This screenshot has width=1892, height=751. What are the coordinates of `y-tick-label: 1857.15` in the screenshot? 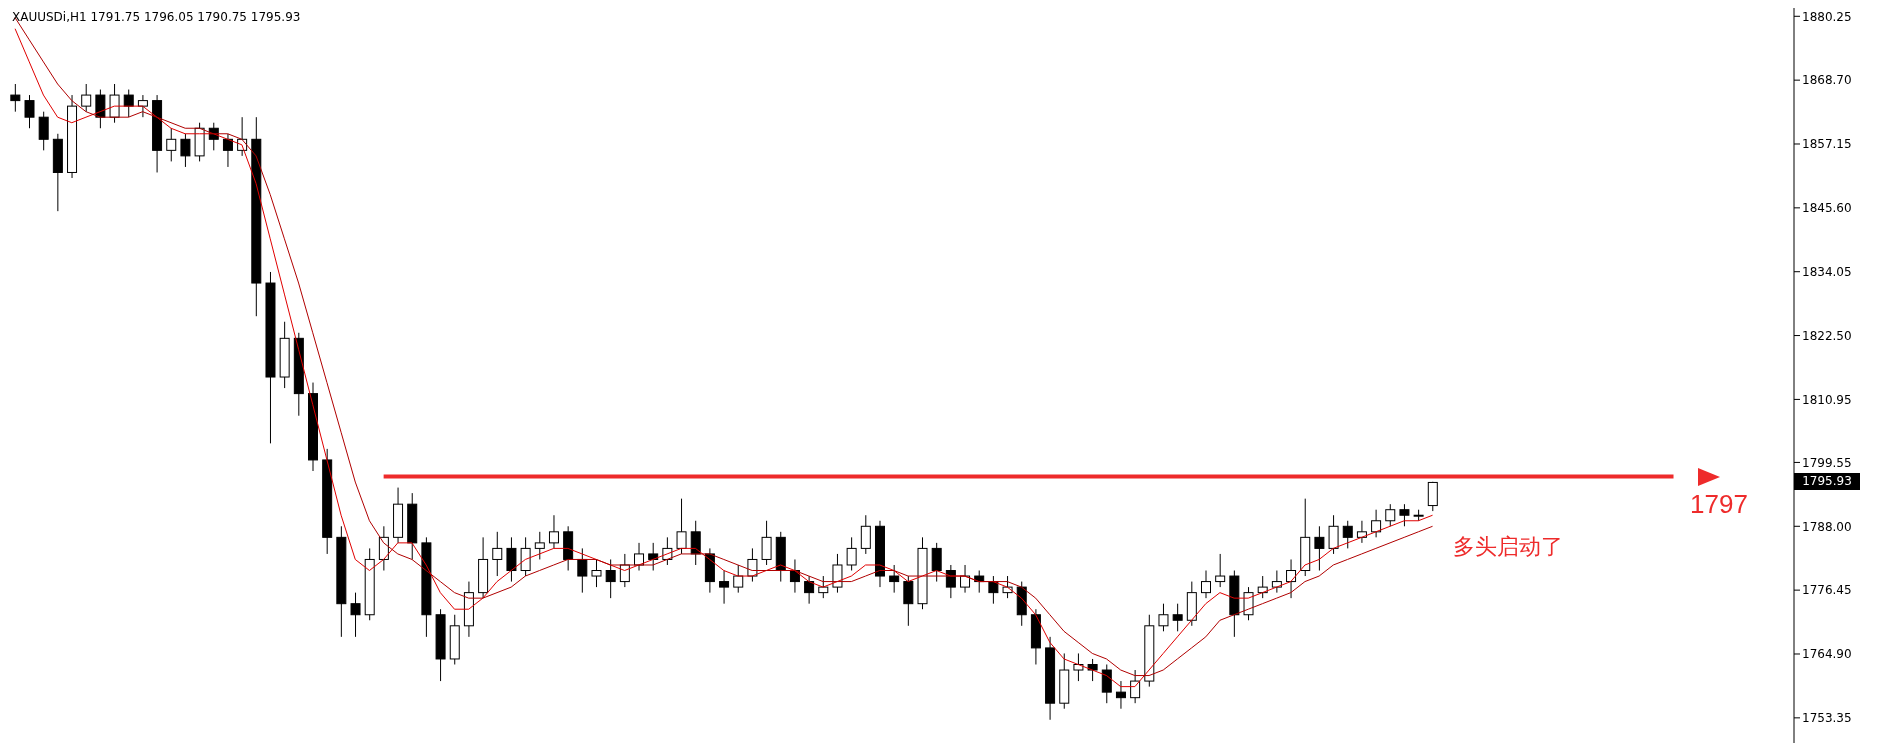 It's located at (1827, 144).